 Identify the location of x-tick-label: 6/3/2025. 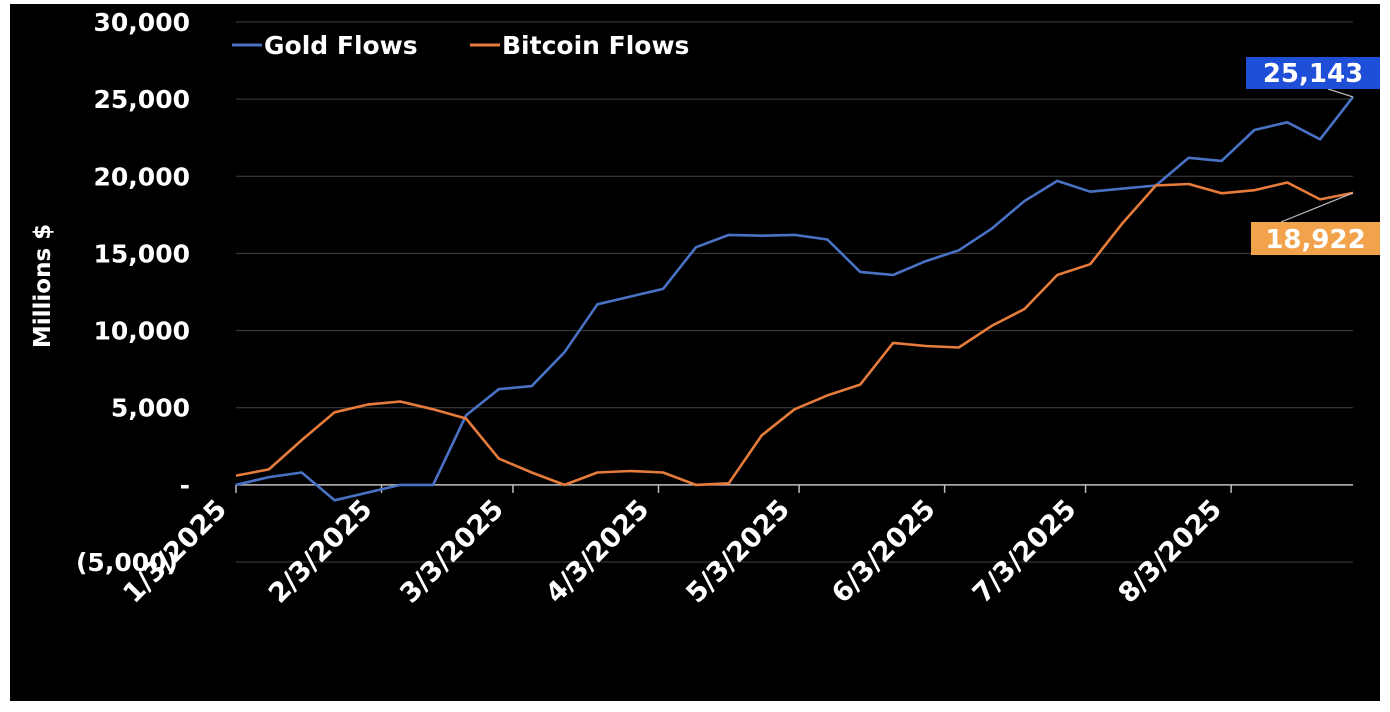
(884, 552).